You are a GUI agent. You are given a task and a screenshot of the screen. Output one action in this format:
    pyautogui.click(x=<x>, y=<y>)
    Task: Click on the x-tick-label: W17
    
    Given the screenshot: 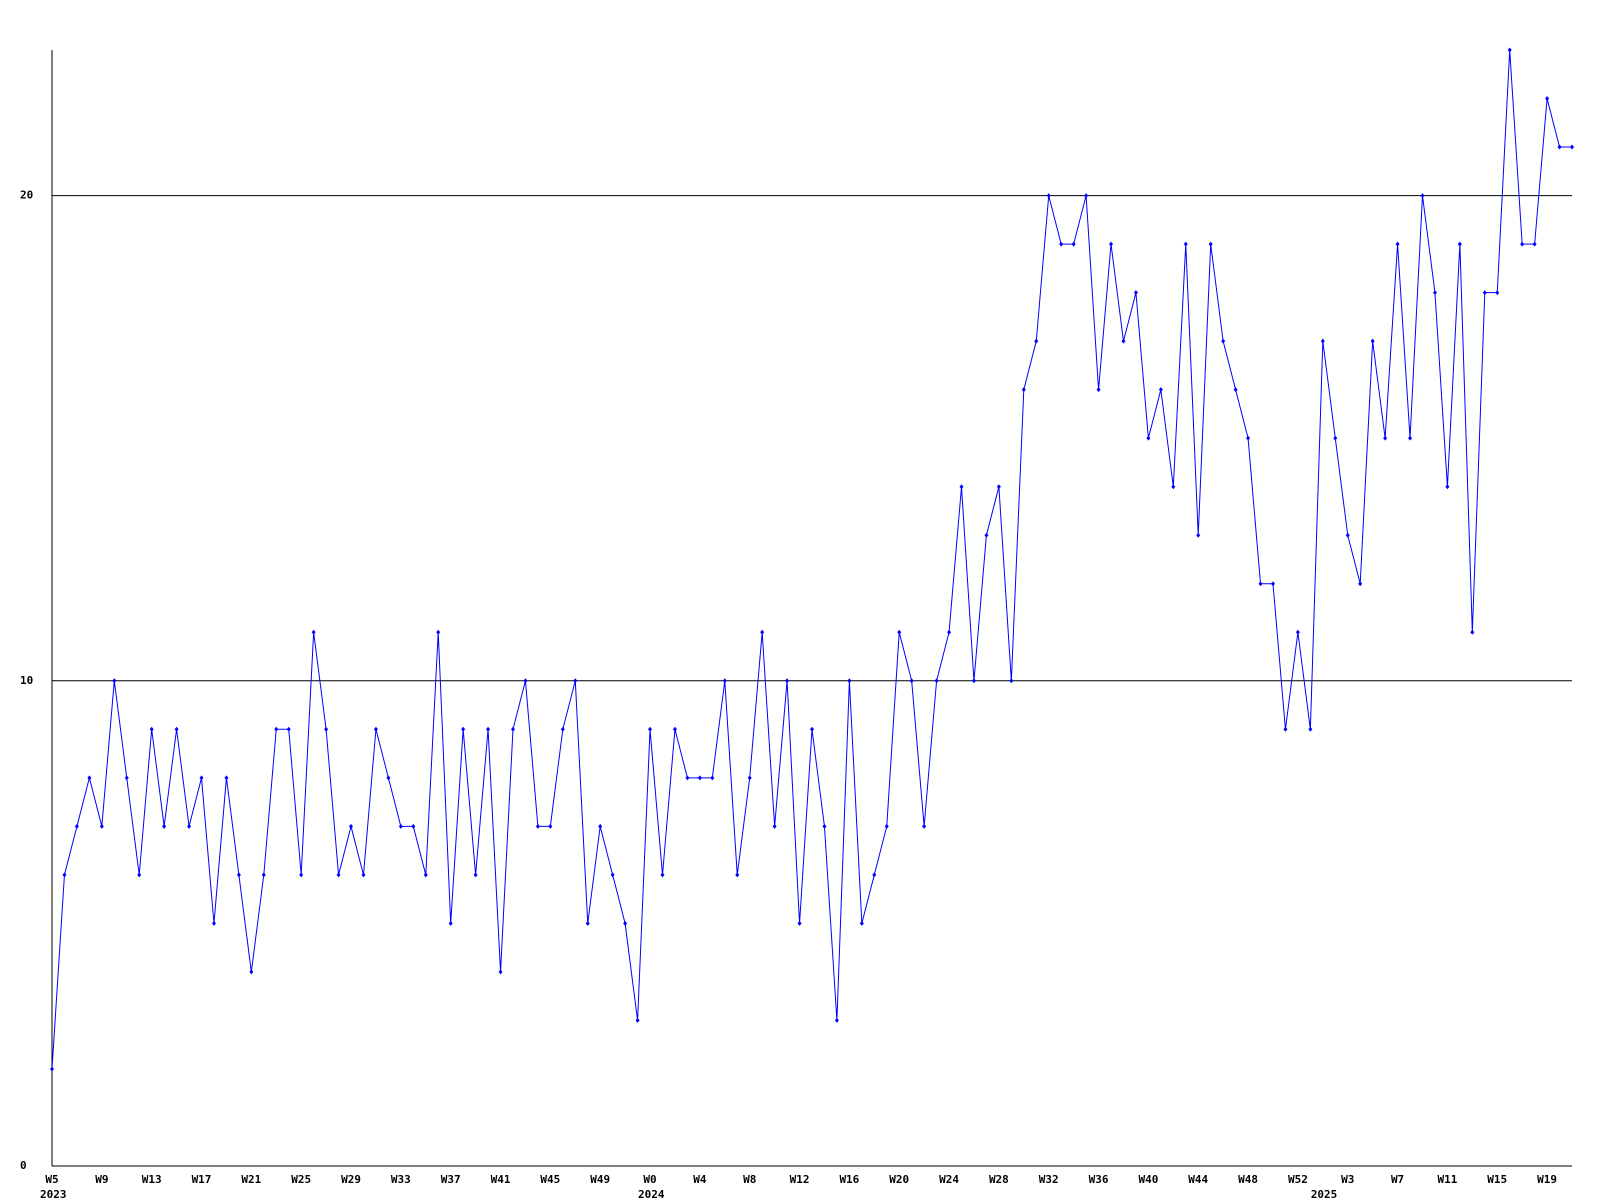 What is the action you would take?
    pyautogui.click(x=202, y=1179)
    